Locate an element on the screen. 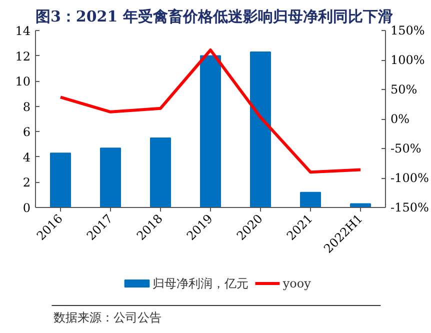  source-note: 数据来源：公司公告 is located at coordinates (107, 317).